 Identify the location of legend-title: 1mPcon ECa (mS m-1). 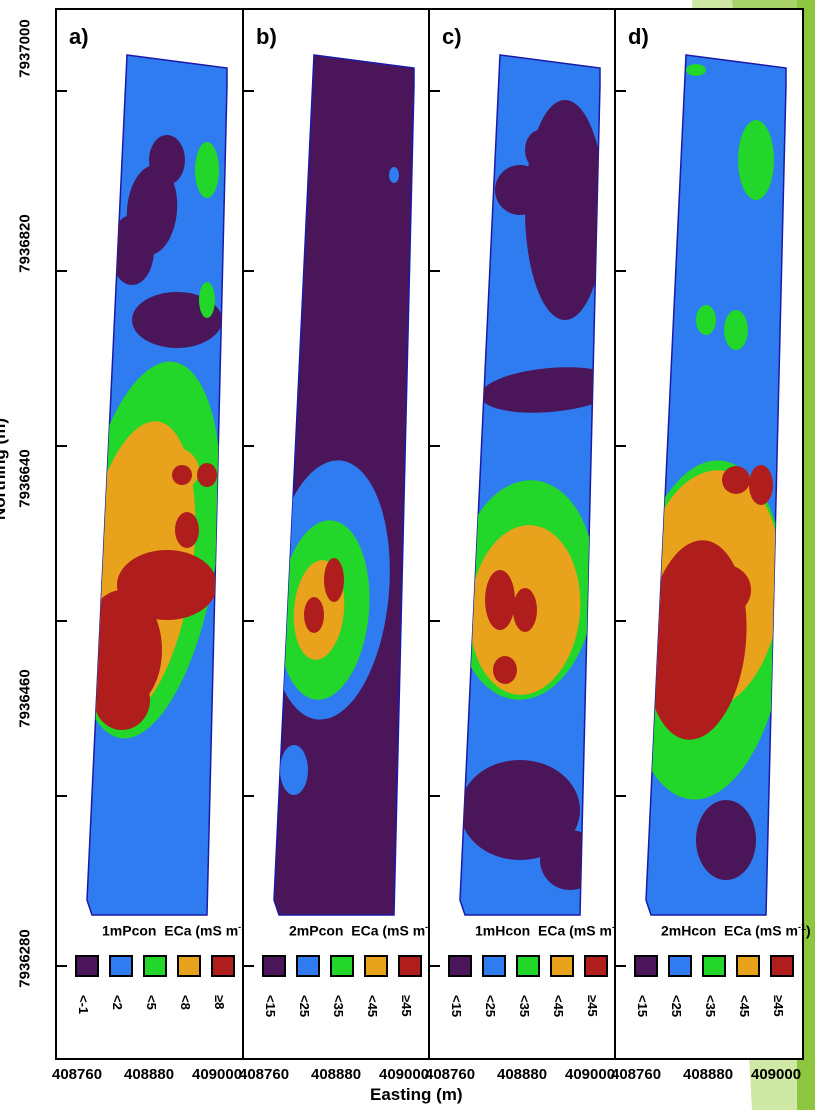
(176, 930).